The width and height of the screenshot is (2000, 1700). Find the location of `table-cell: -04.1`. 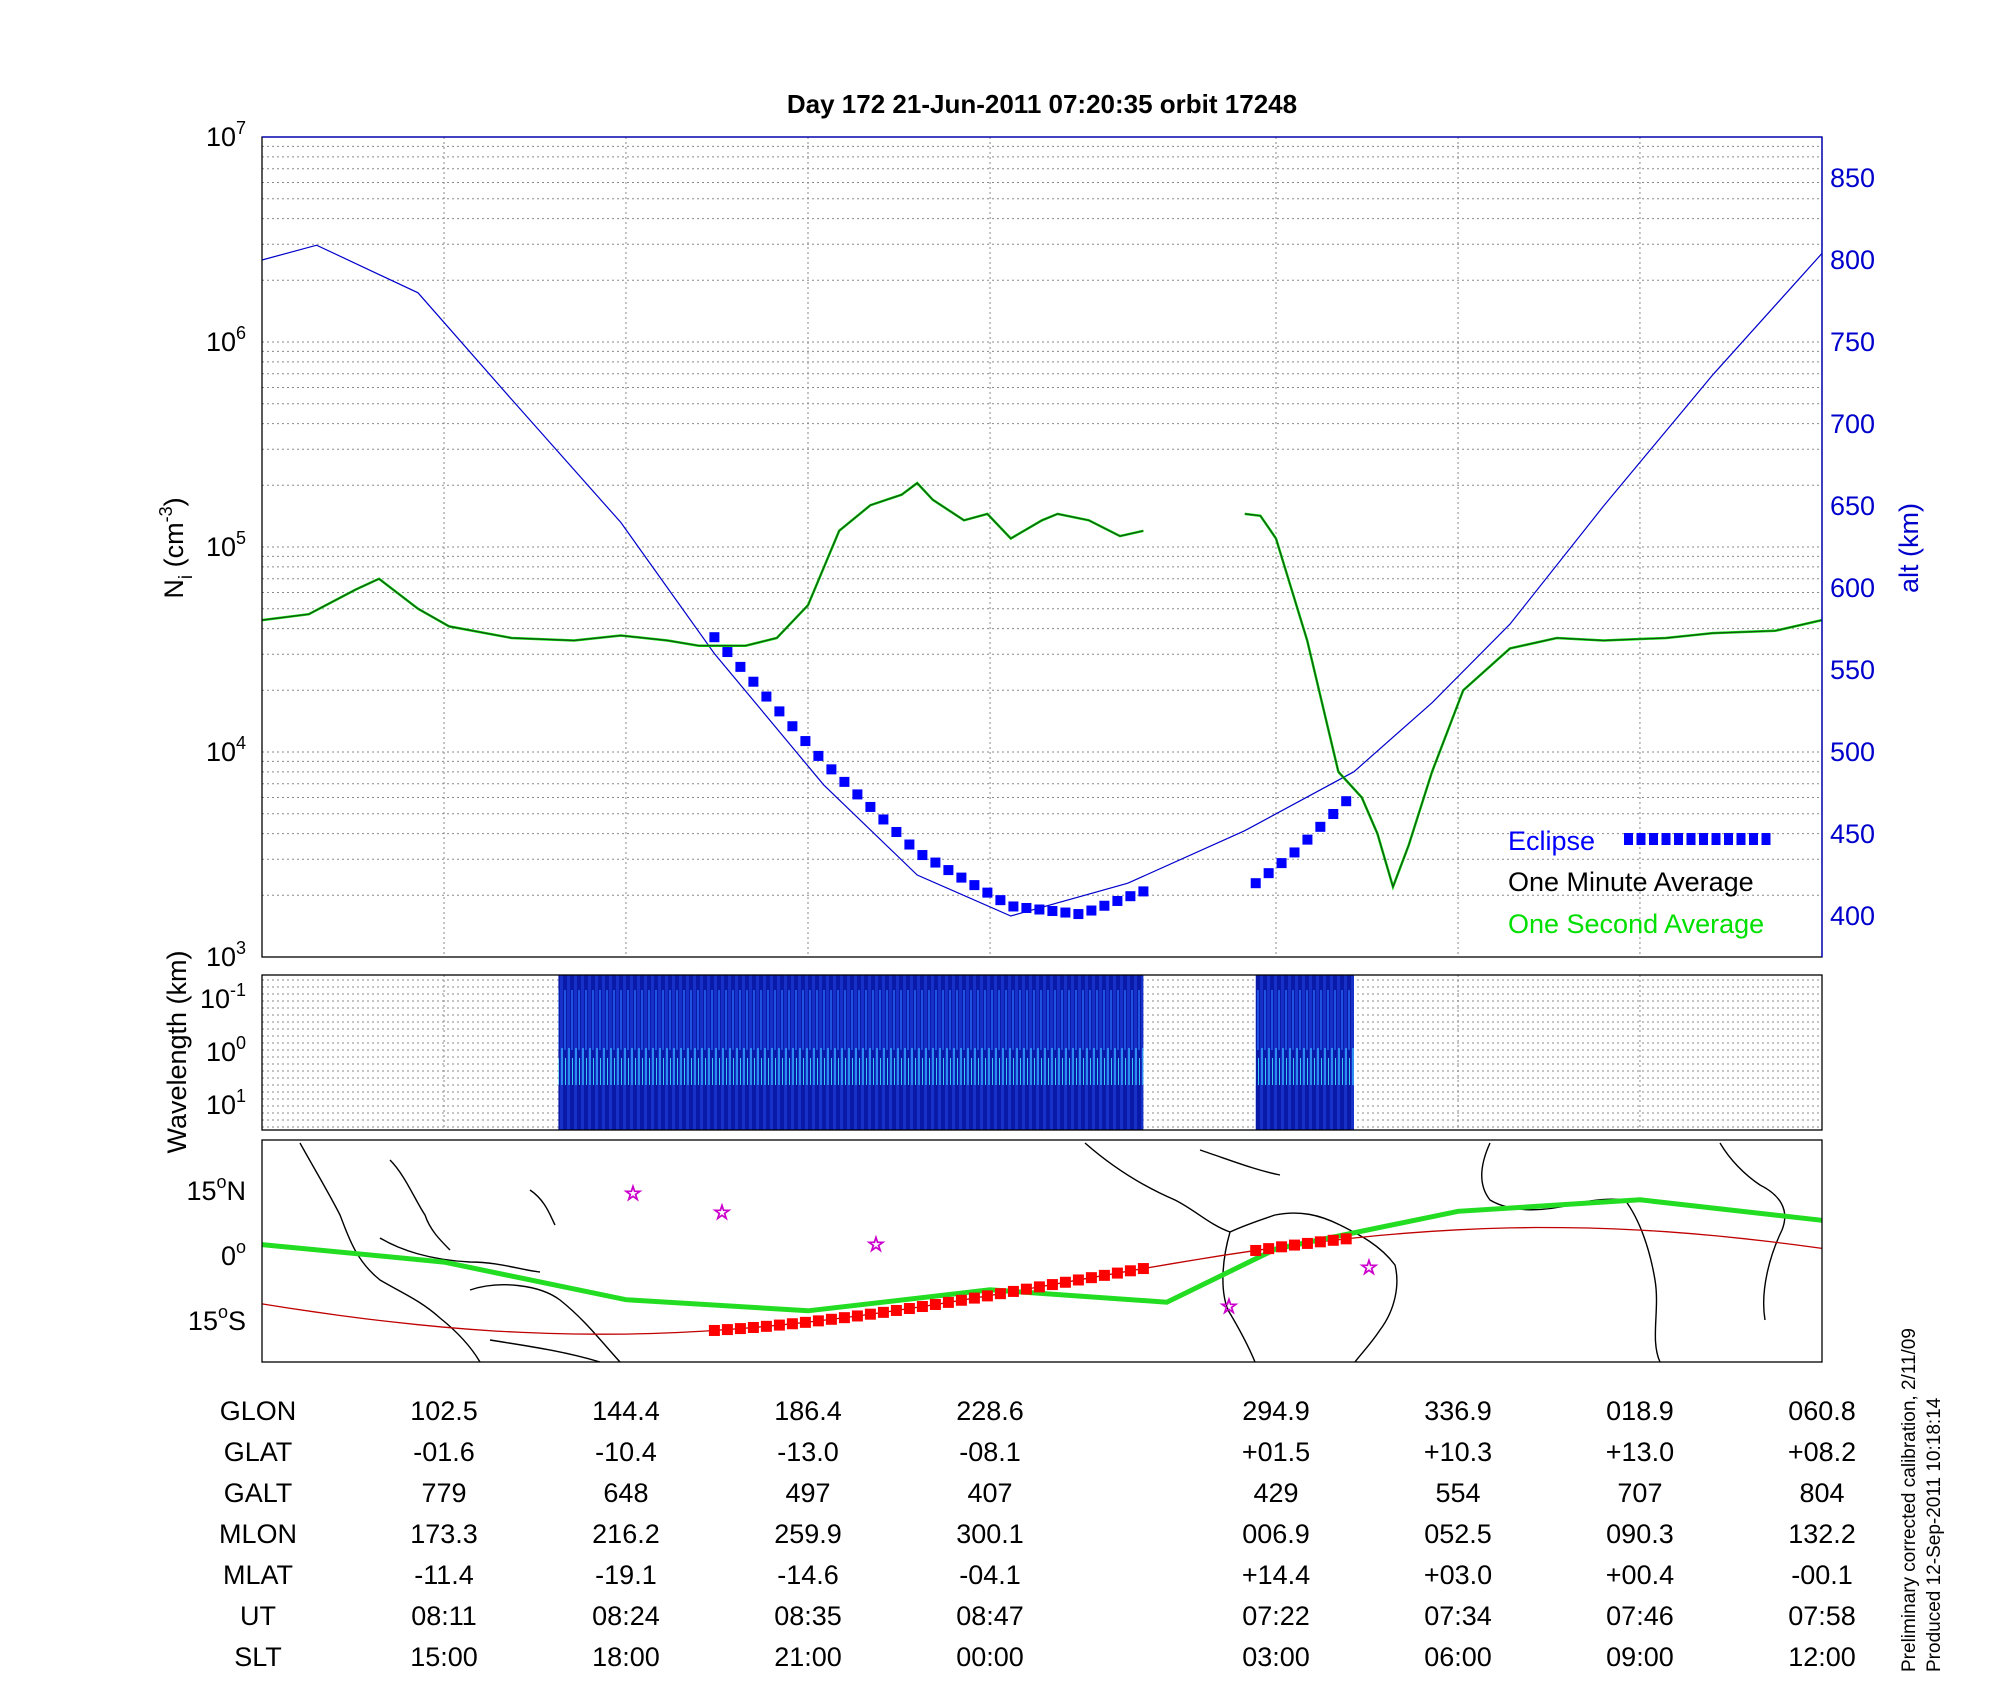

table-cell: -04.1 is located at coordinates (990, 1575).